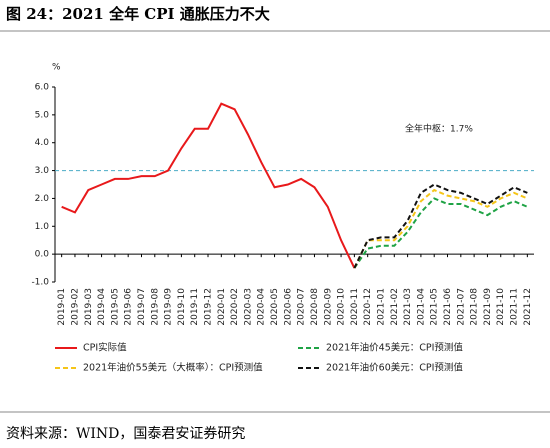 The width and height of the screenshot is (550, 448). Describe the element at coordinates (488, 307) in the screenshot. I see `x-tick-label: 2021-09` at that location.